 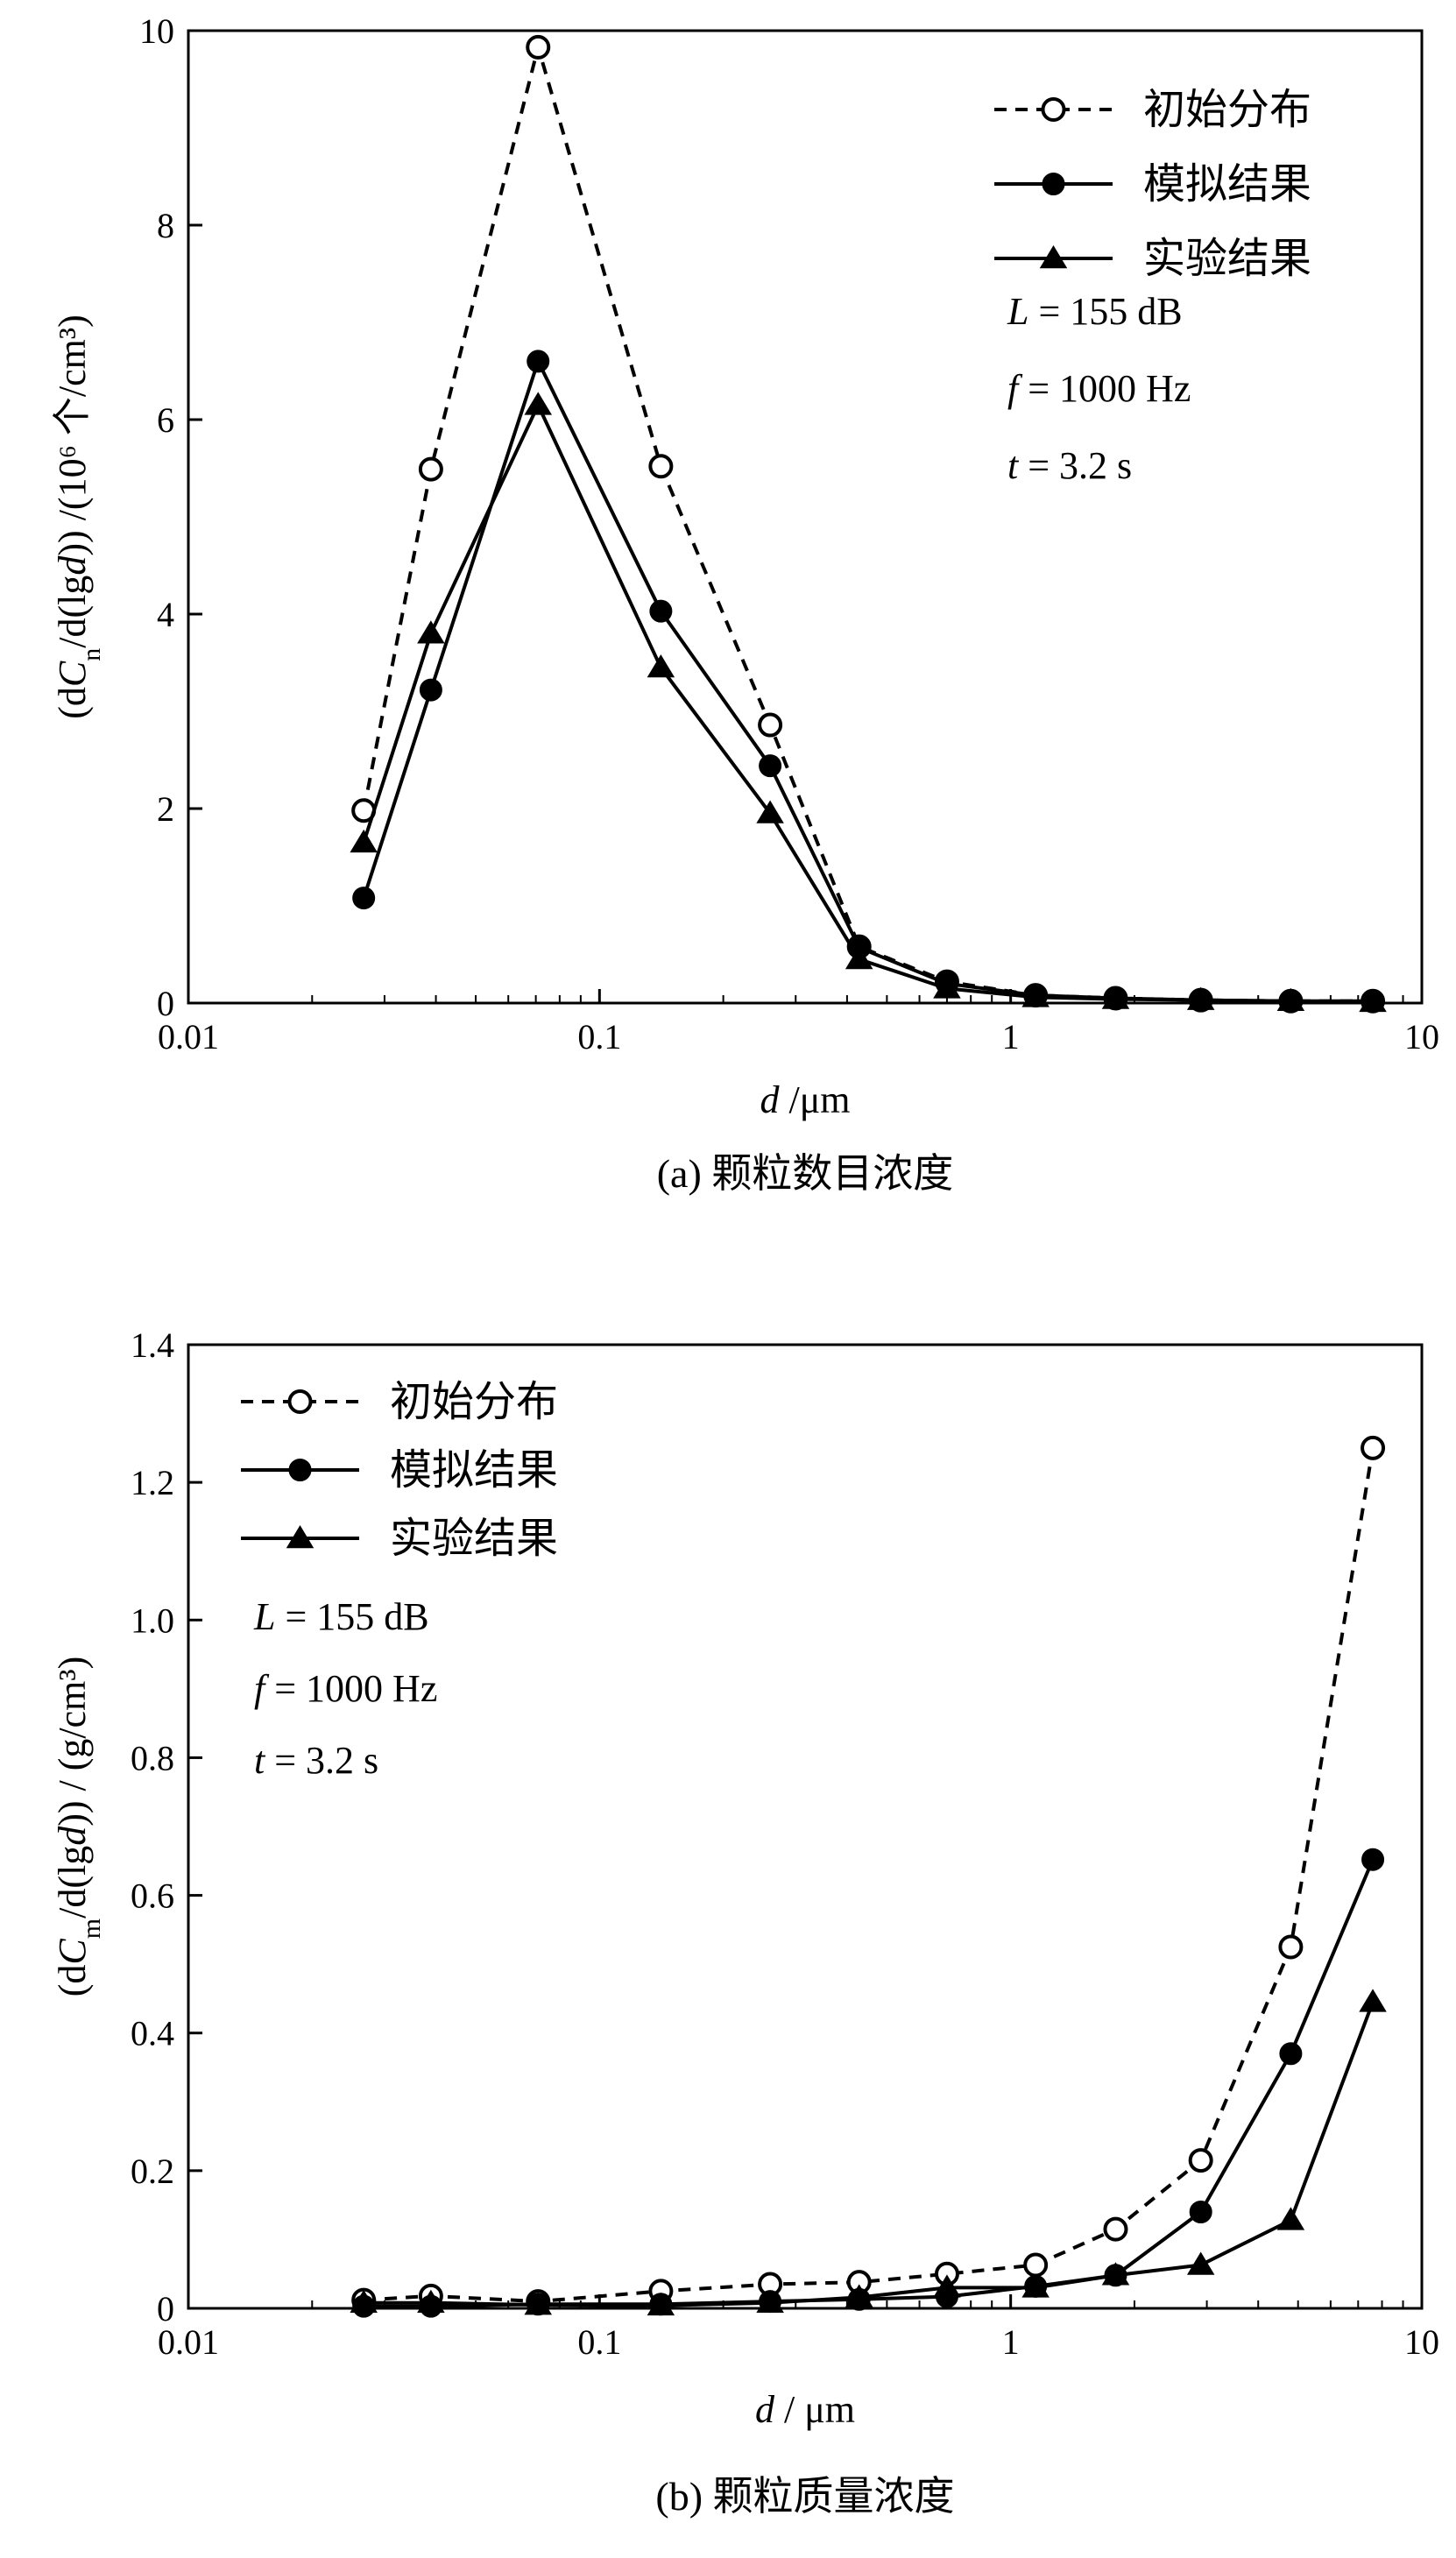 I want to click on panel-a-annotations: L = 155 dB f = 1000 Hz t = 3.2 s, so click(x=1099, y=388).